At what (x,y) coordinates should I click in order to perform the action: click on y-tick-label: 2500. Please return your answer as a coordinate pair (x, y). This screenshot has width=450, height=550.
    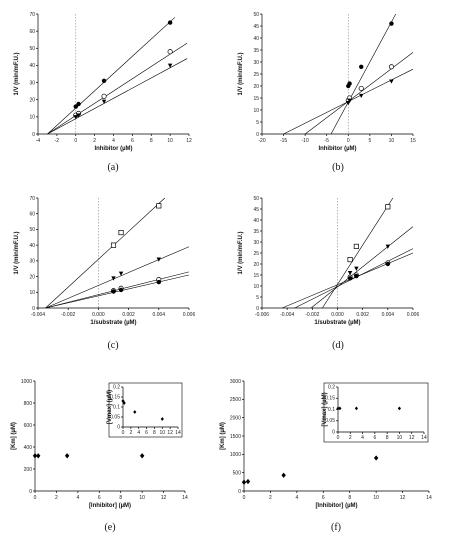
    Looking at the image, I should click on (235, 400).